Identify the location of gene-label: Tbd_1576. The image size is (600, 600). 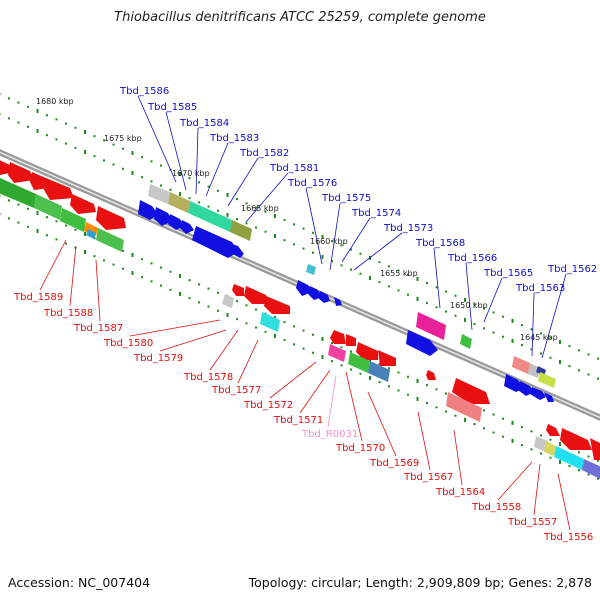
(312, 183).